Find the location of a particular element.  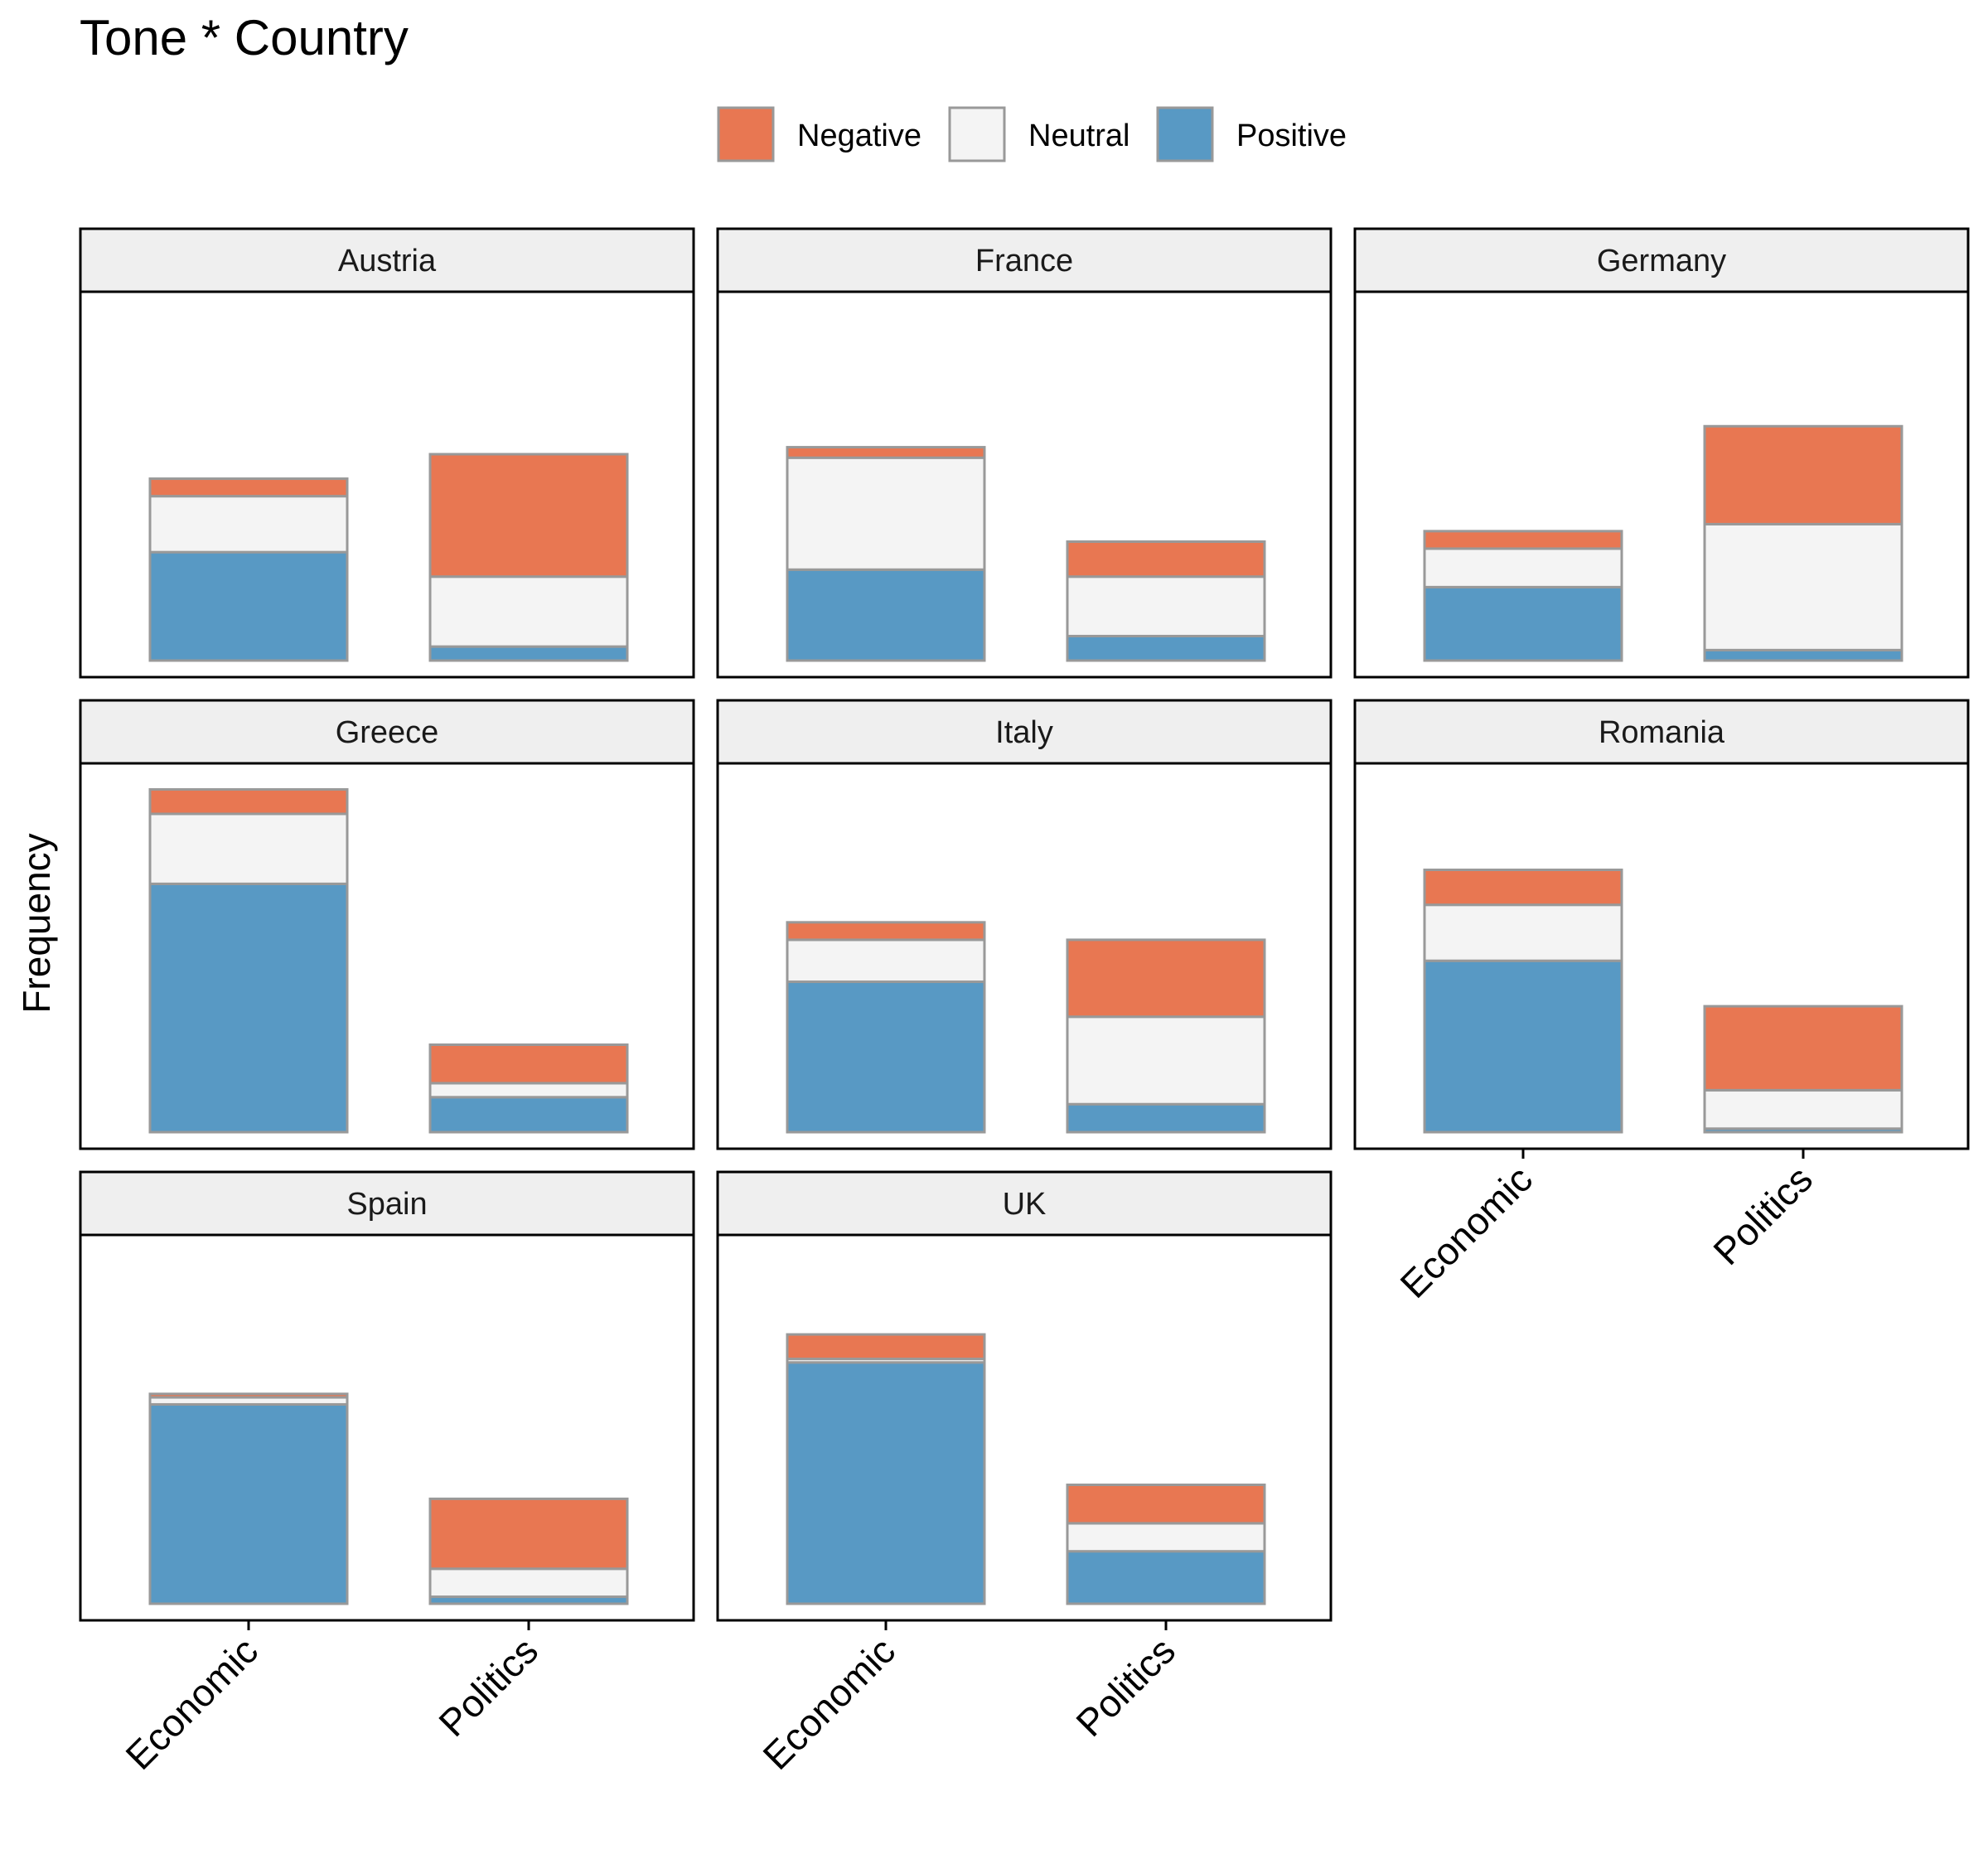

y-axis-label: Frequency is located at coordinates (36, 923).